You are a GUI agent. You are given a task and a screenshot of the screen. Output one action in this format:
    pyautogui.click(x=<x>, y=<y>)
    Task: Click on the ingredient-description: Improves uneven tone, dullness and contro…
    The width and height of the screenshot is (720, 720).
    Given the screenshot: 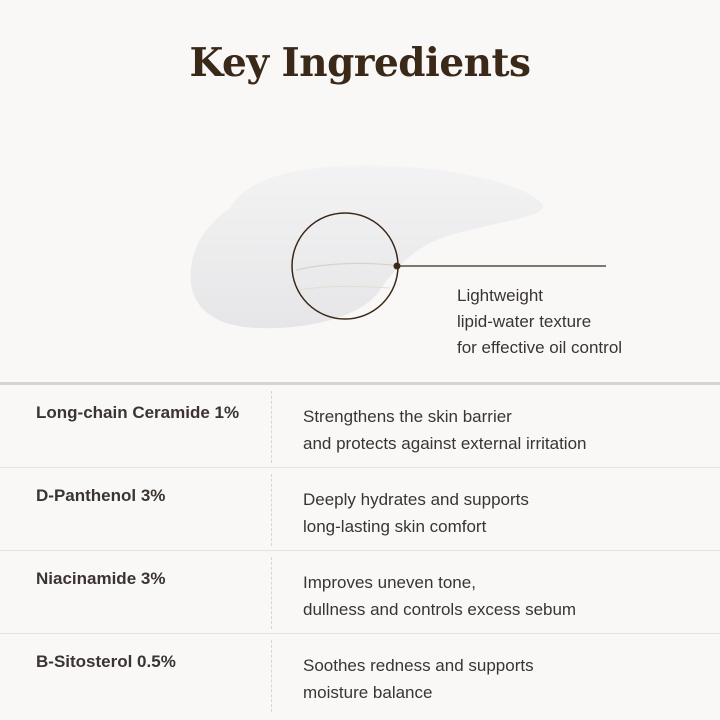 What is the action you would take?
    pyautogui.click(x=440, y=596)
    